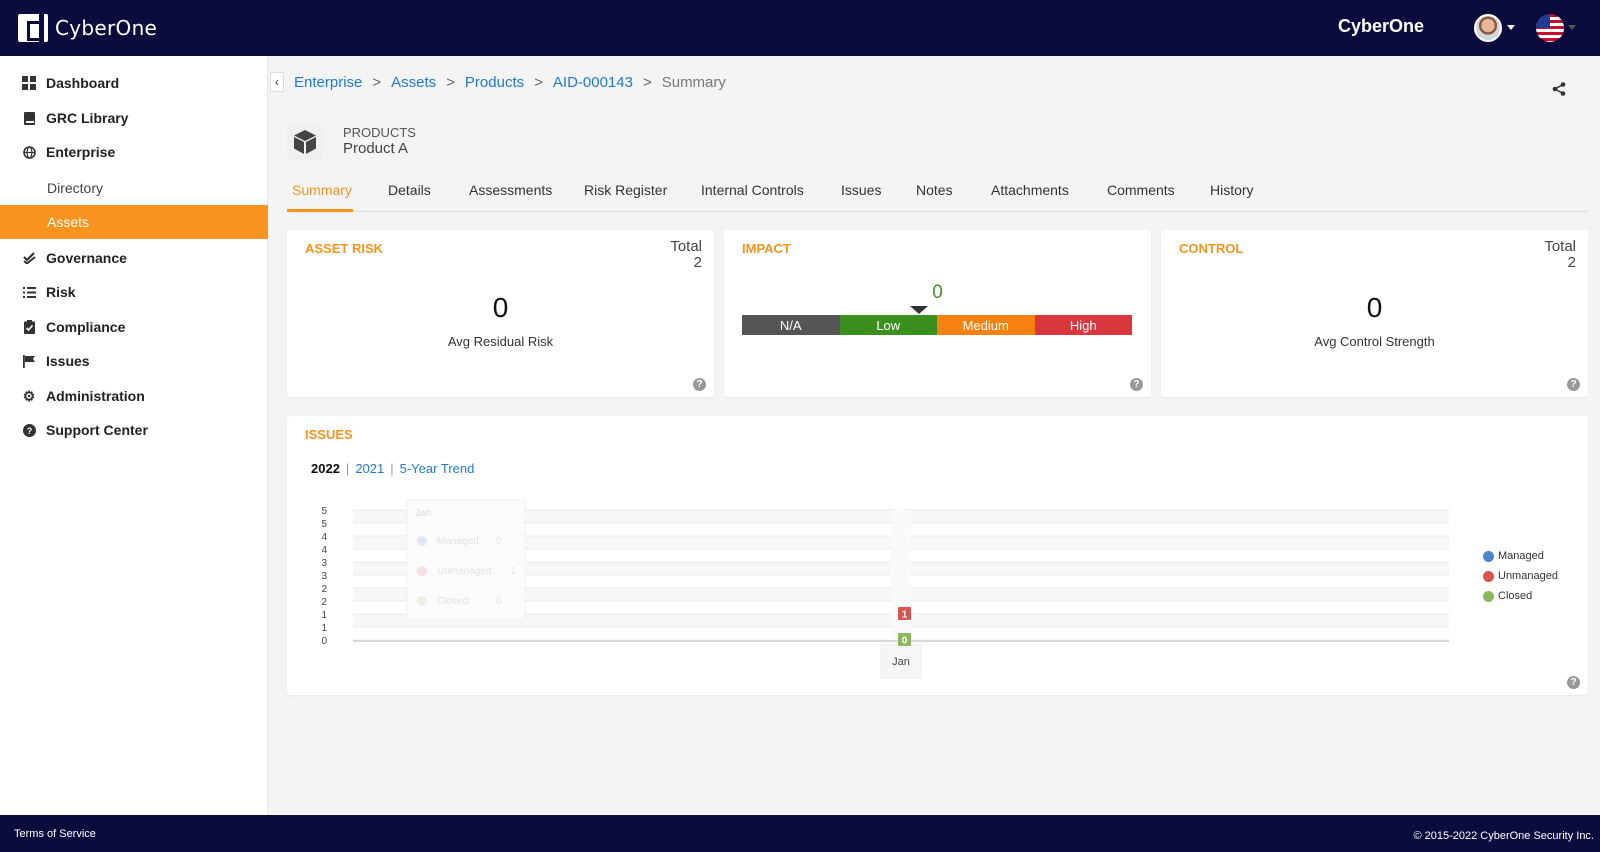 The width and height of the screenshot is (1600, 852). What do you see at coordinates (277, 82) in the screenshot?
I see `collapse-sidebar-chevron-left-icon: ‹` at bounding box center [277, 82].